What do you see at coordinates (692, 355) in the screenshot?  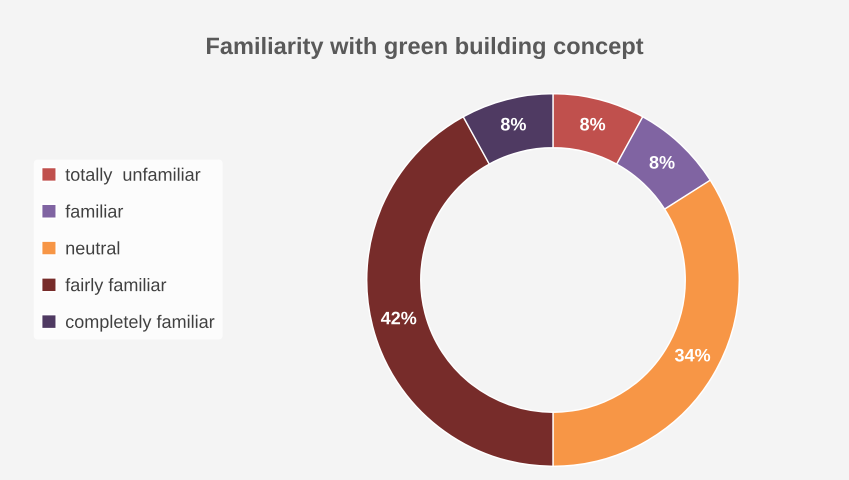 I see `data-label: 34%` at bounding box center [692, 355].